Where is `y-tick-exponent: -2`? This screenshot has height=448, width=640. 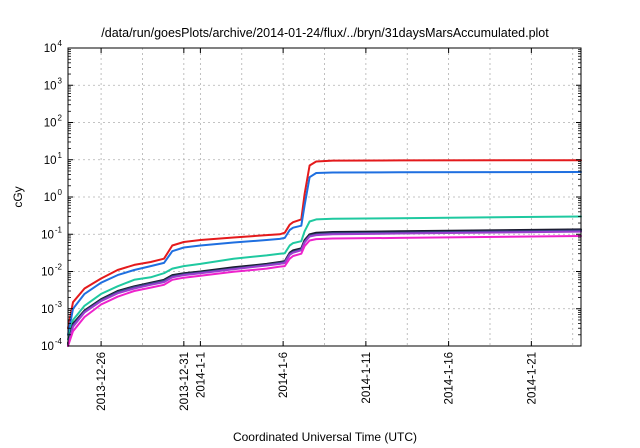
y-tick-exponent: -2 is located at coordinates (59, 267).